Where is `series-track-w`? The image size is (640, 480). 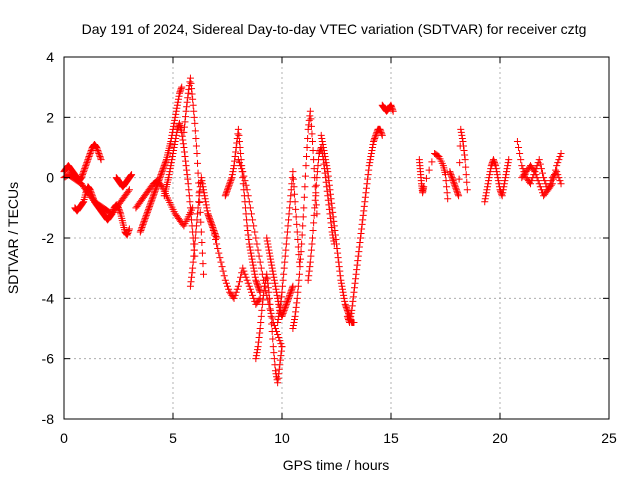
series-track-w is located at coordinates (497, 181).